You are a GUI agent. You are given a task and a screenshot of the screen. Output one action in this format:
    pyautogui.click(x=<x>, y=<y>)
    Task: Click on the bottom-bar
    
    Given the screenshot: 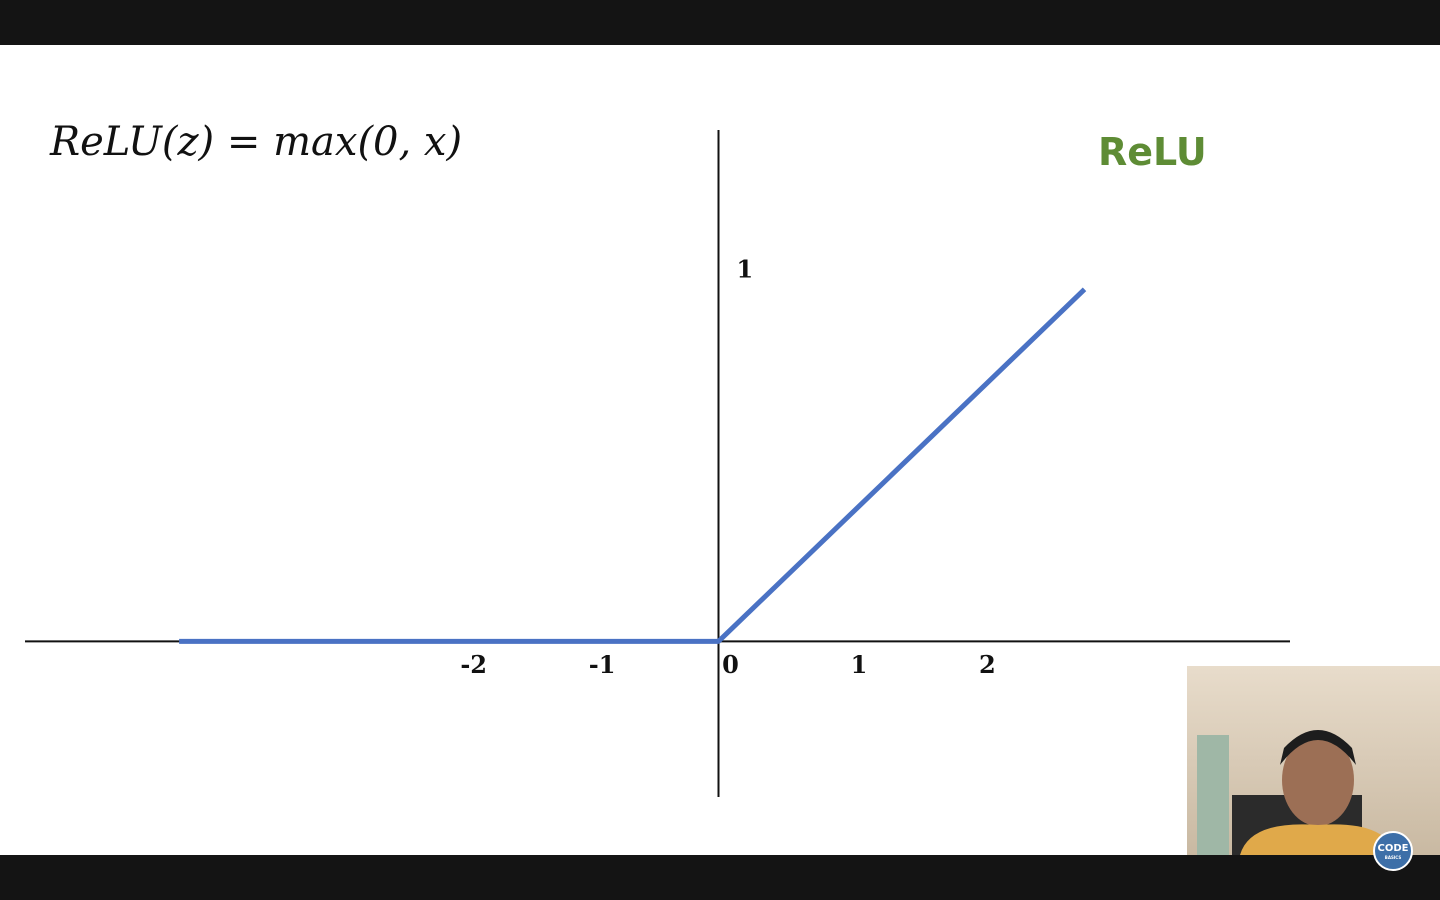 What is the action you would take?
    pyautogui.click(x=720, y=877)
    